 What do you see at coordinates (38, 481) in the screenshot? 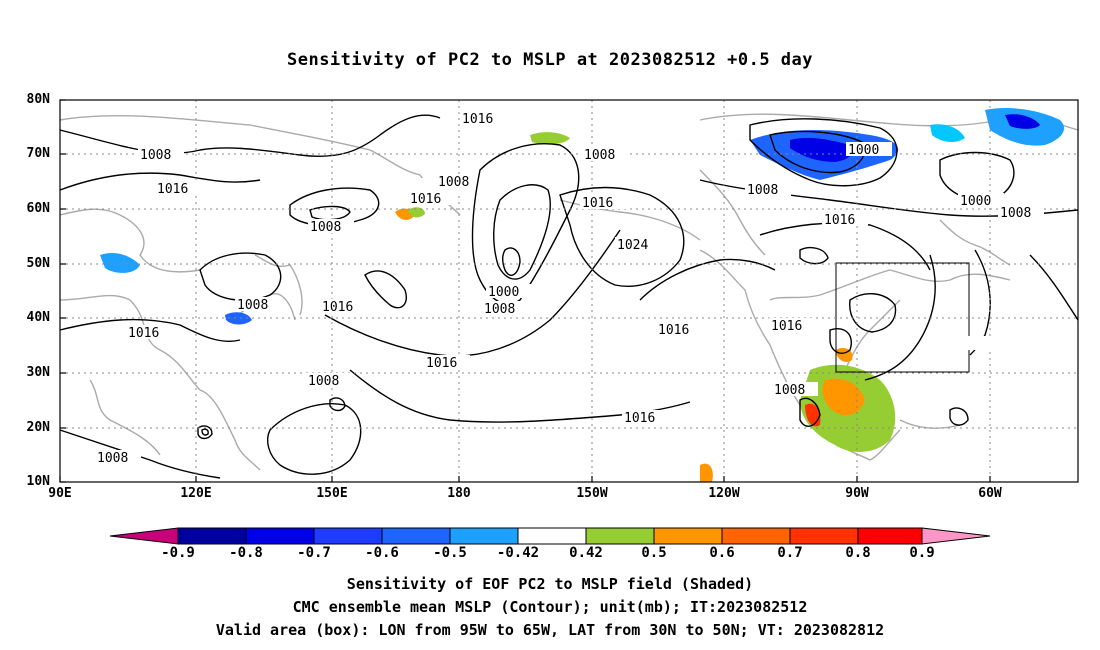
I see `lat-label: 10N` at bounding box center [38, 481].